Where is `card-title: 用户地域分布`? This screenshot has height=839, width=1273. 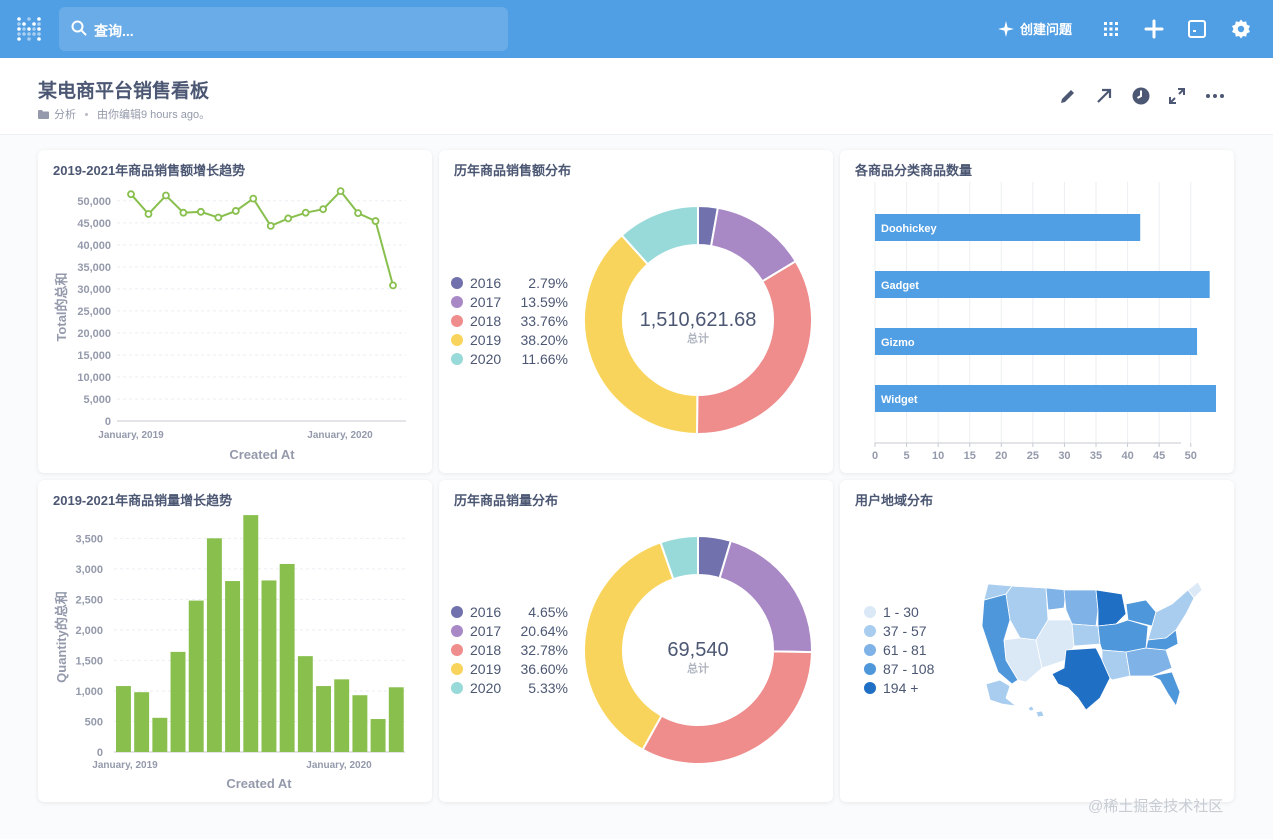 card-title: 用户地域分布 is located at coordinates (894, 500).